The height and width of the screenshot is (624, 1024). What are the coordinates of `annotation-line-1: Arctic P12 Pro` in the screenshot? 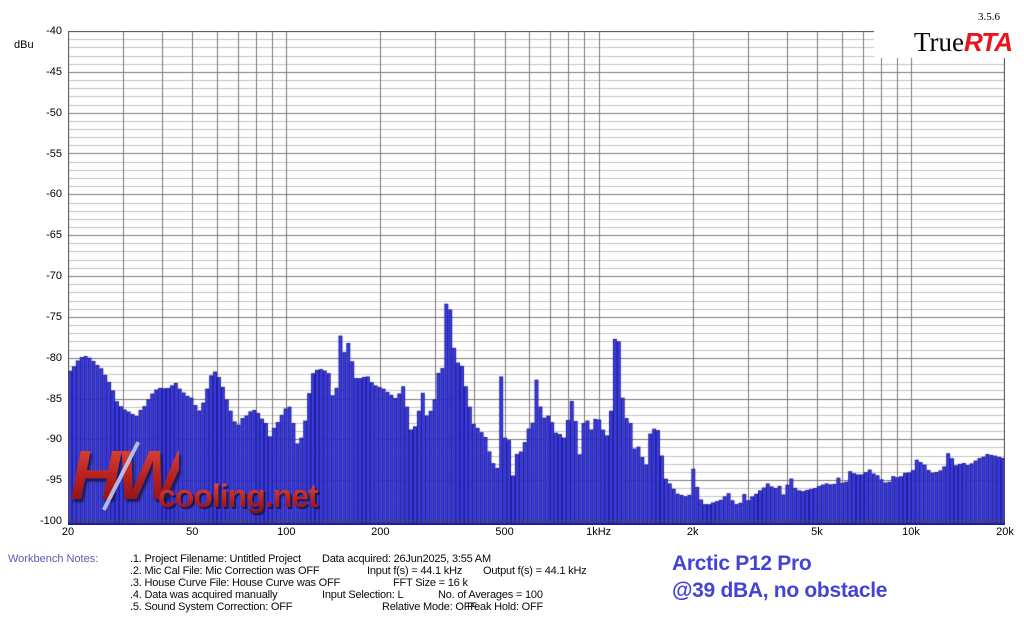 It's located at (742, 563).